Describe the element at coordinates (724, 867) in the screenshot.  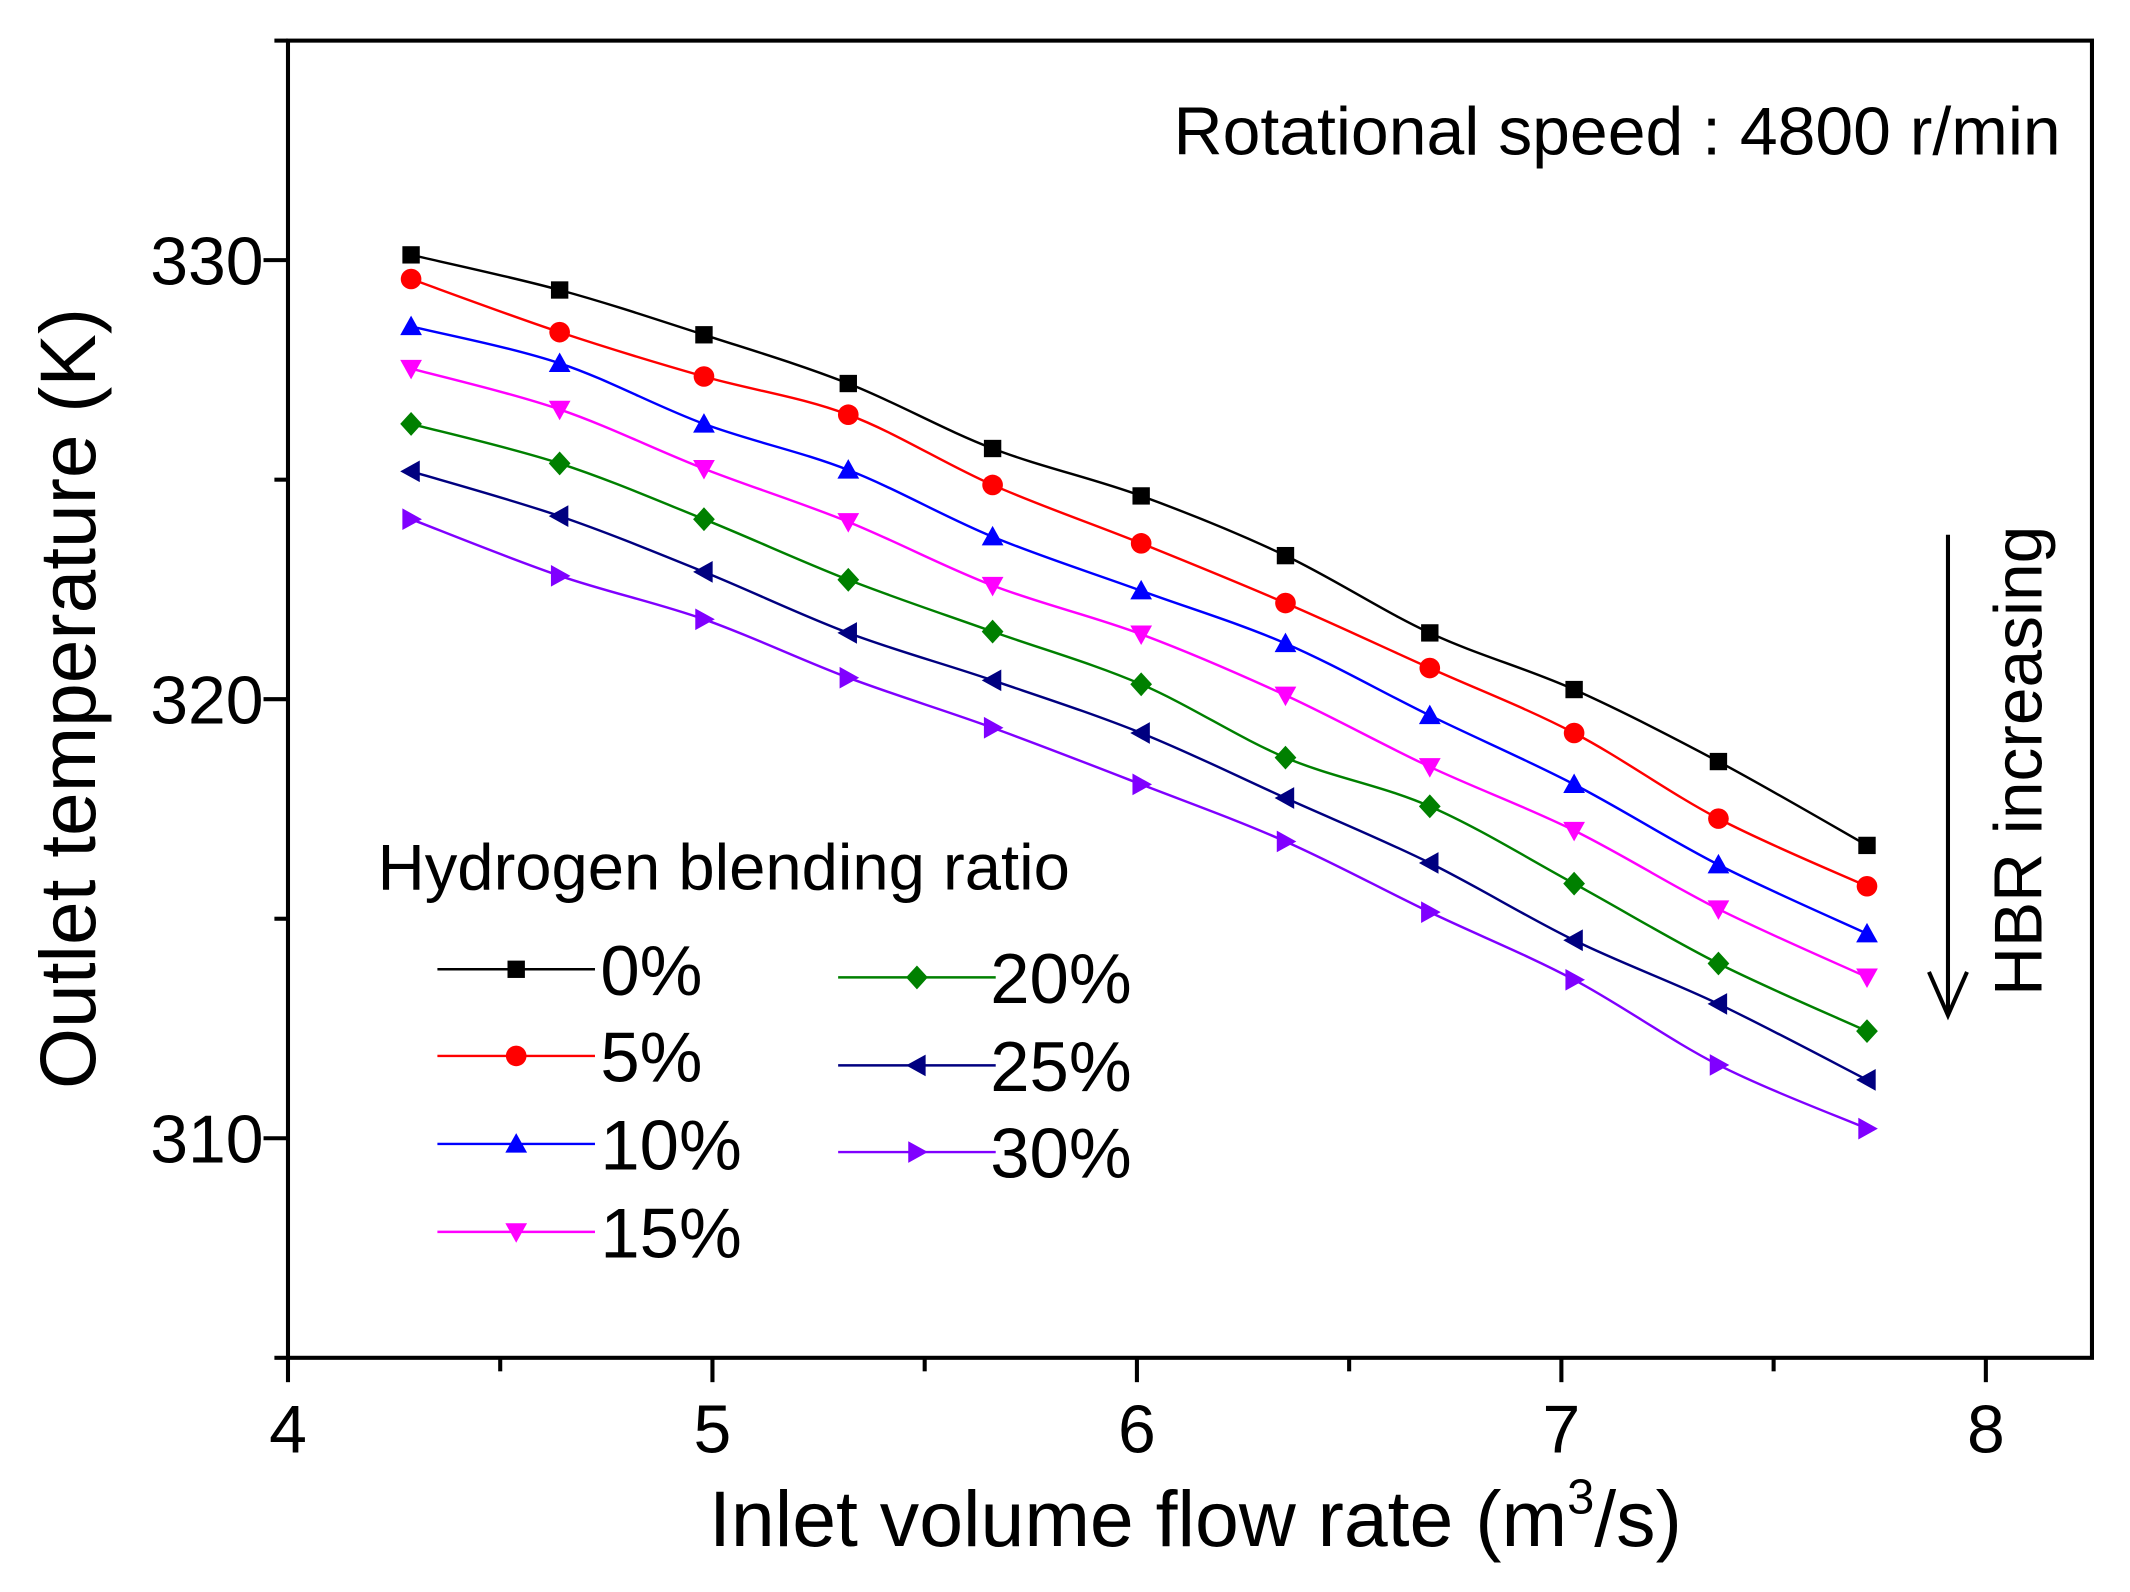
I see `legend-title: Hydrogen blending ratio` at that location.